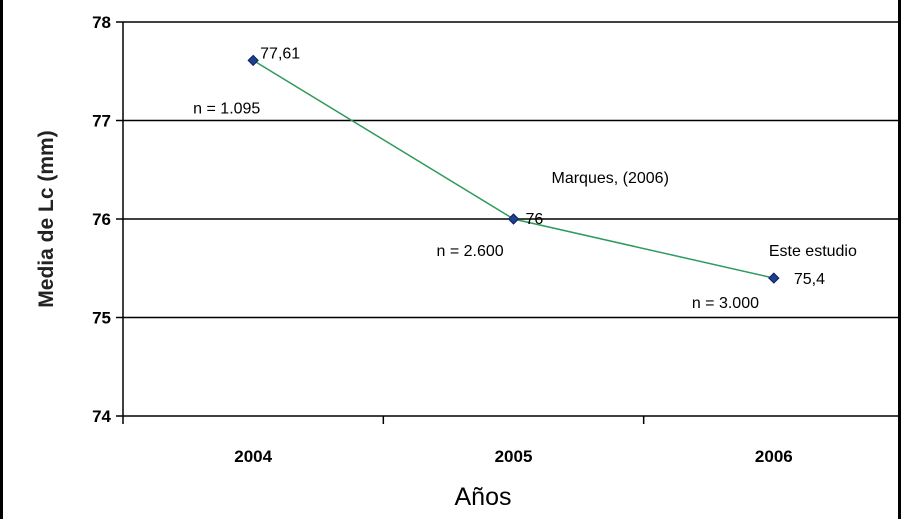 The width and height of the screenshot is (901, 519). I want to click on y-tick-label: 74, so click(101, 416).